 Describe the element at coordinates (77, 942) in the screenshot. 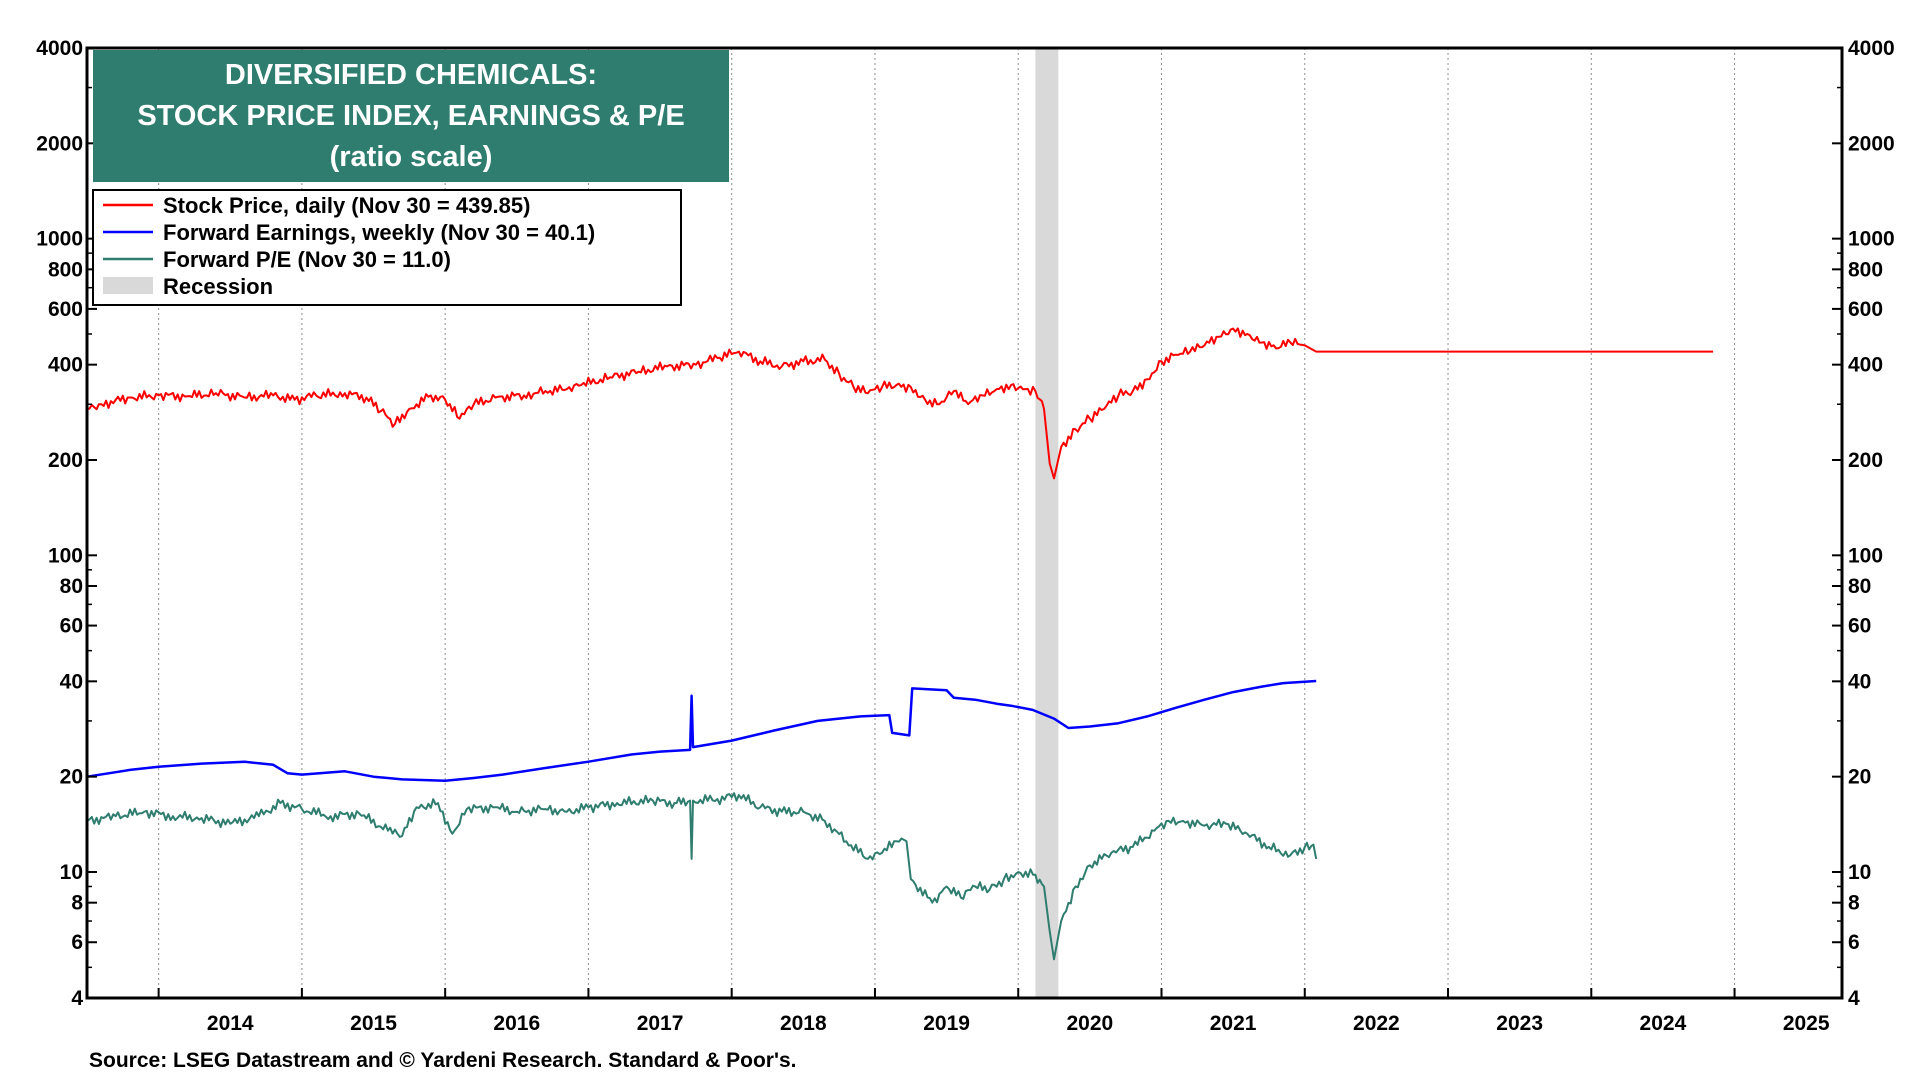

I see `y-tick-label-left: 6` at that location.